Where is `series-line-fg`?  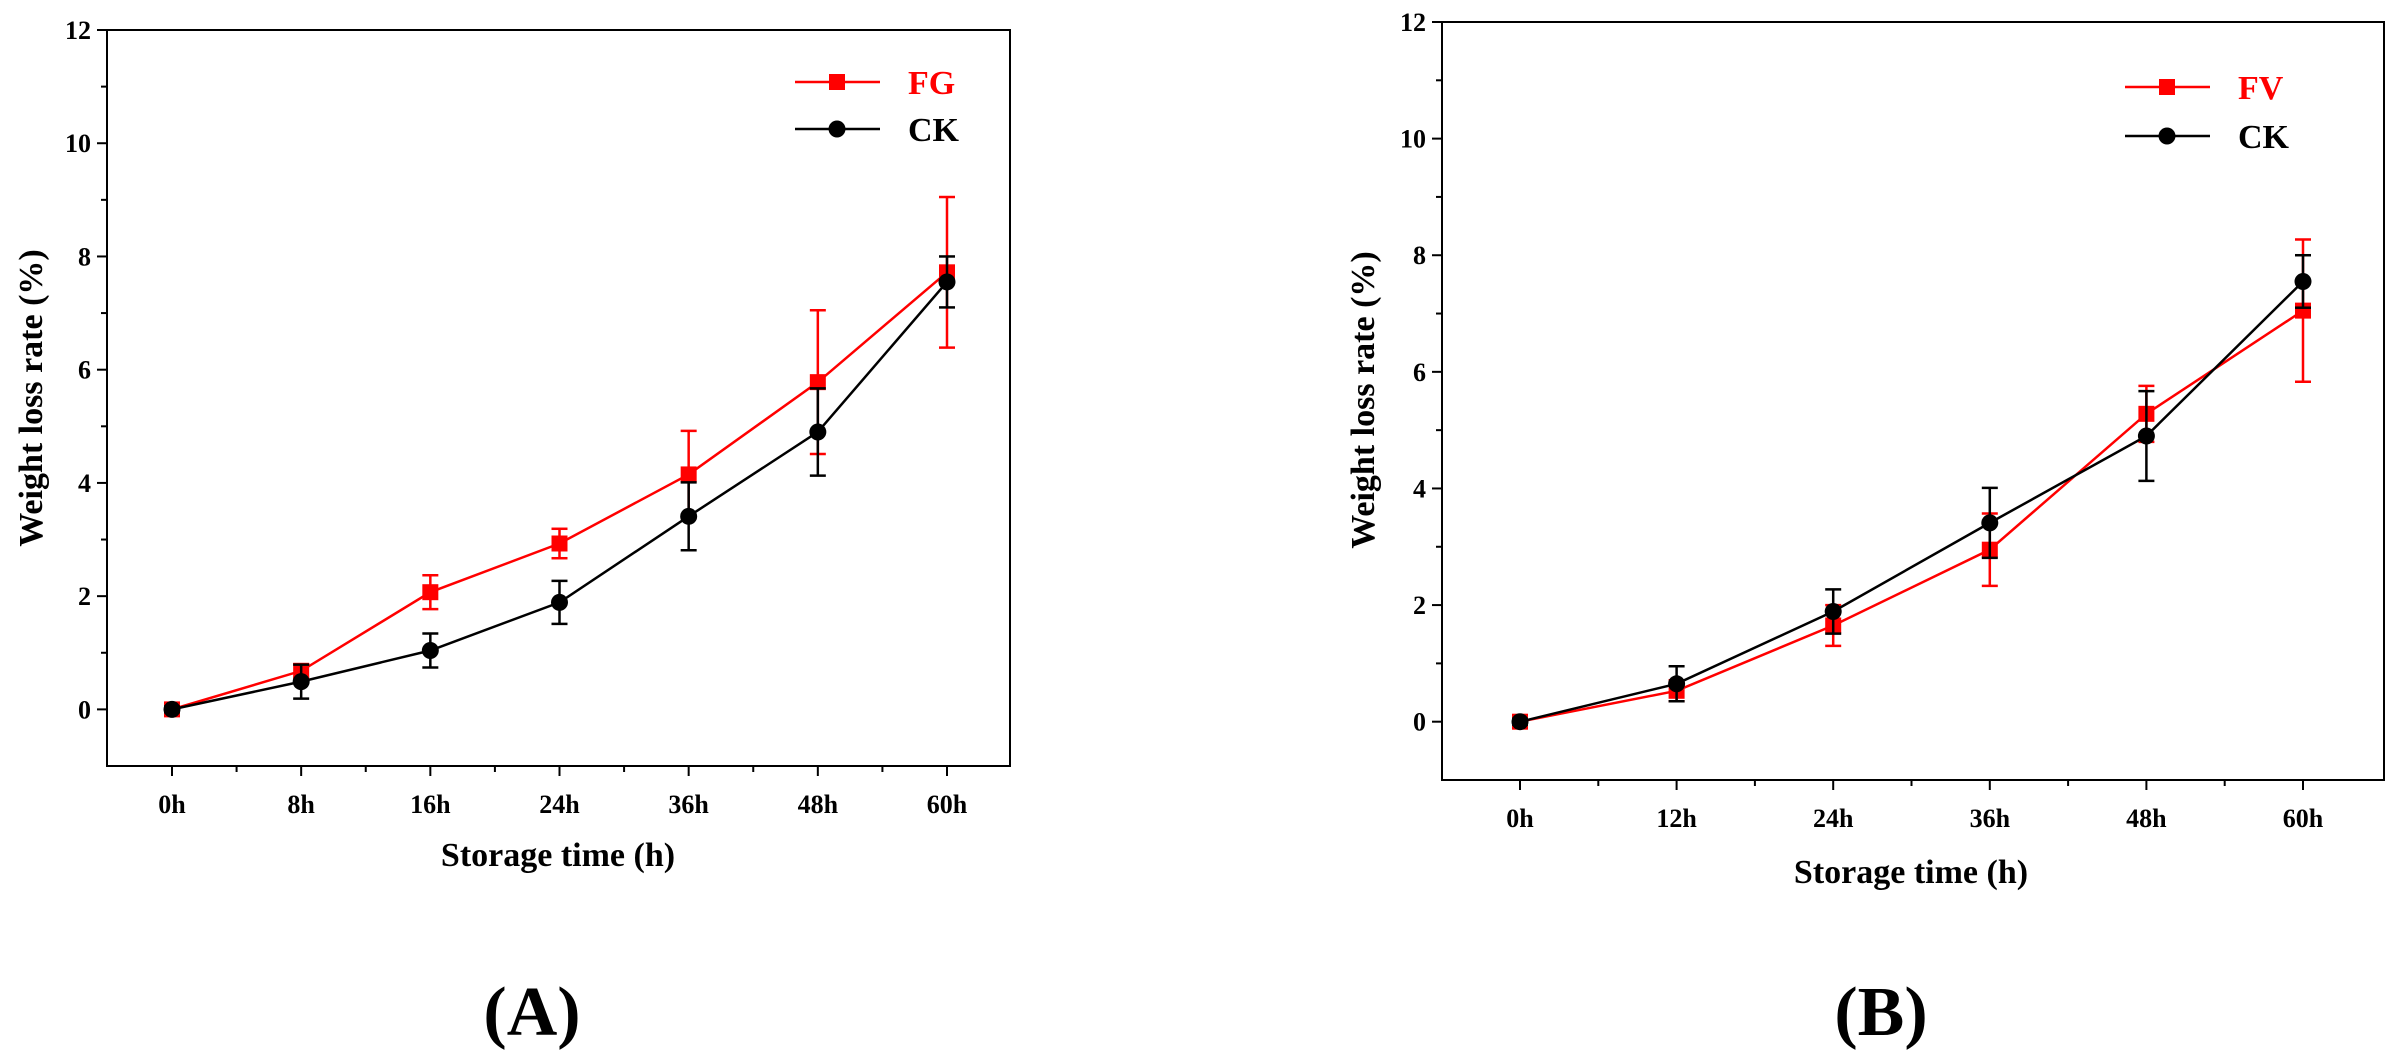
series-line-fg is located at coordinates (559, 491).